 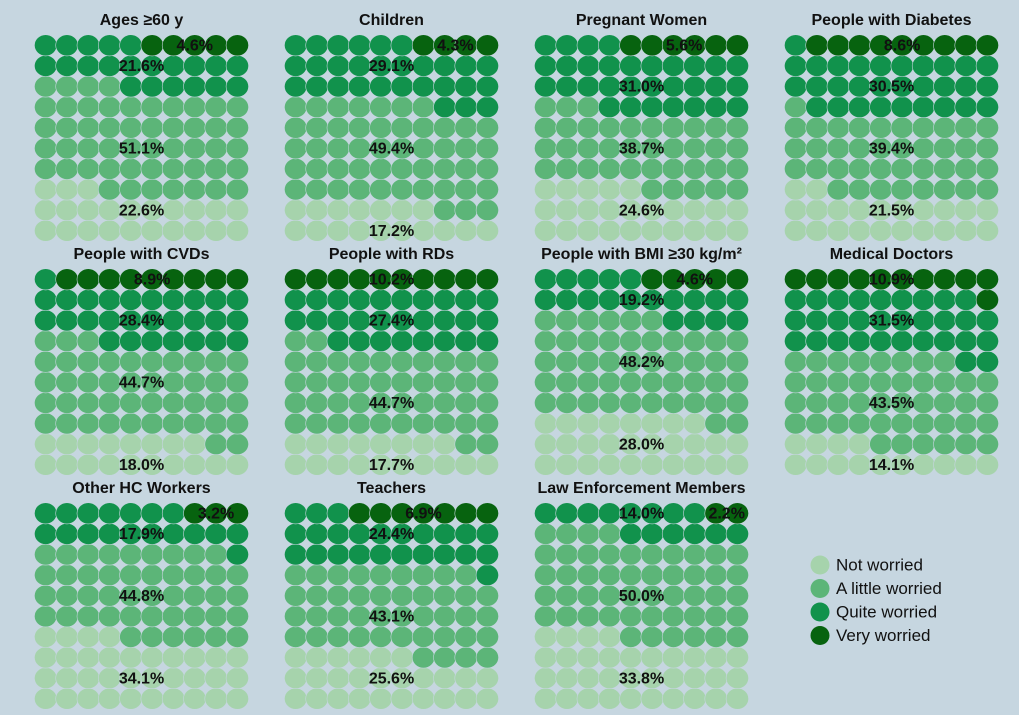 What do you see at coordinates (891, 321) in the screenshot?
I see `value-label: 31.5%` at bounding box center [891, 321].